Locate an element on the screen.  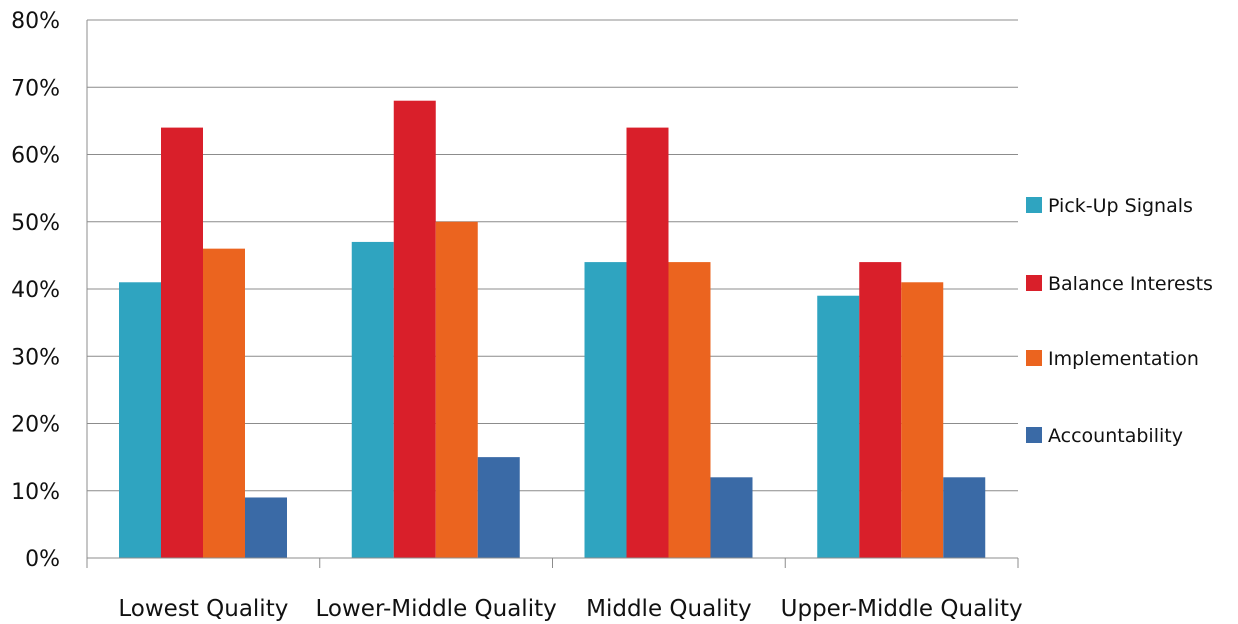
y-tick-label: 0% is located at coordinates (42, 559).